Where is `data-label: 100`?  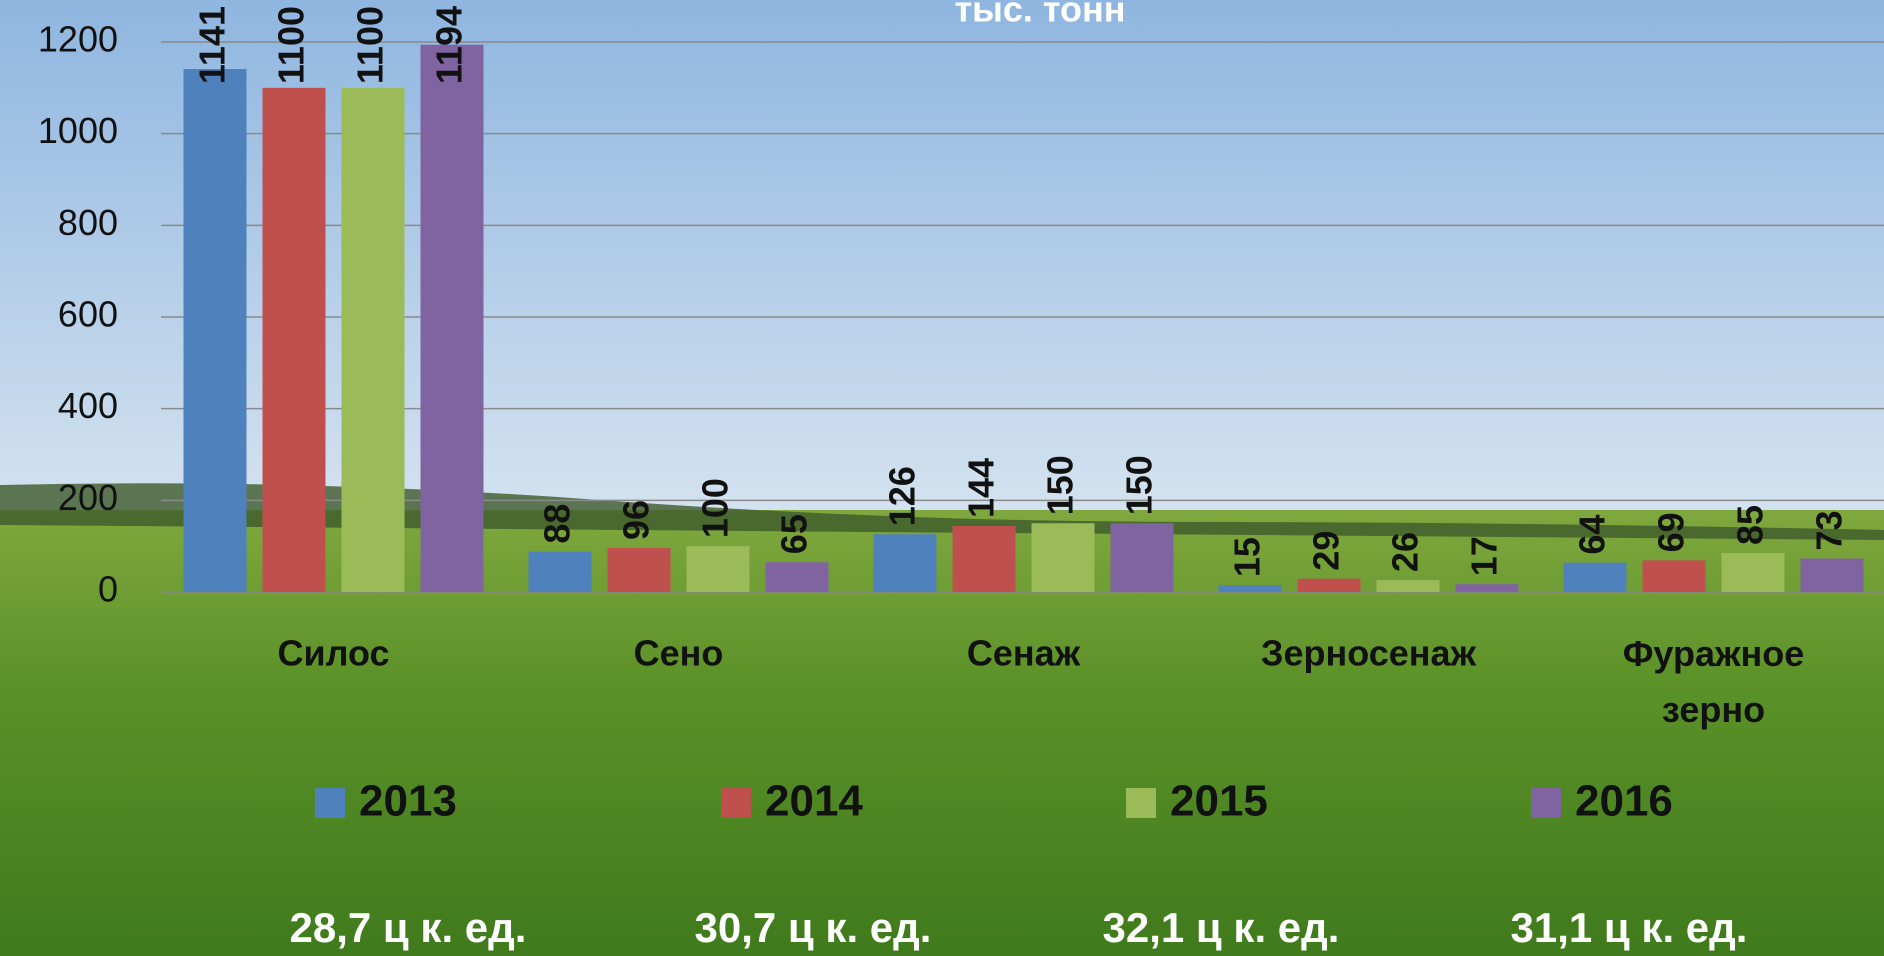 data-label: 100 is located at coordinates (715, 508).